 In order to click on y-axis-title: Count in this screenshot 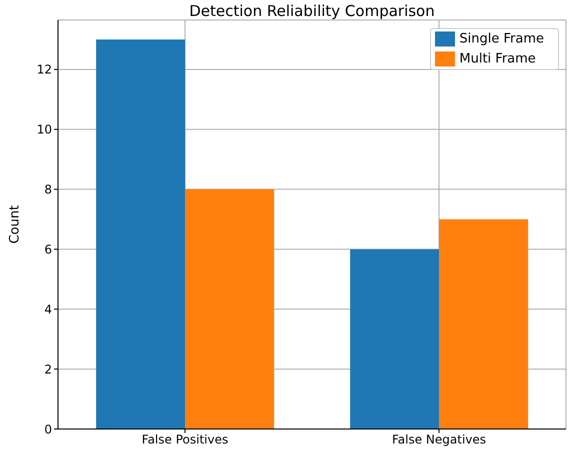, I will do `click(15, 224)`.